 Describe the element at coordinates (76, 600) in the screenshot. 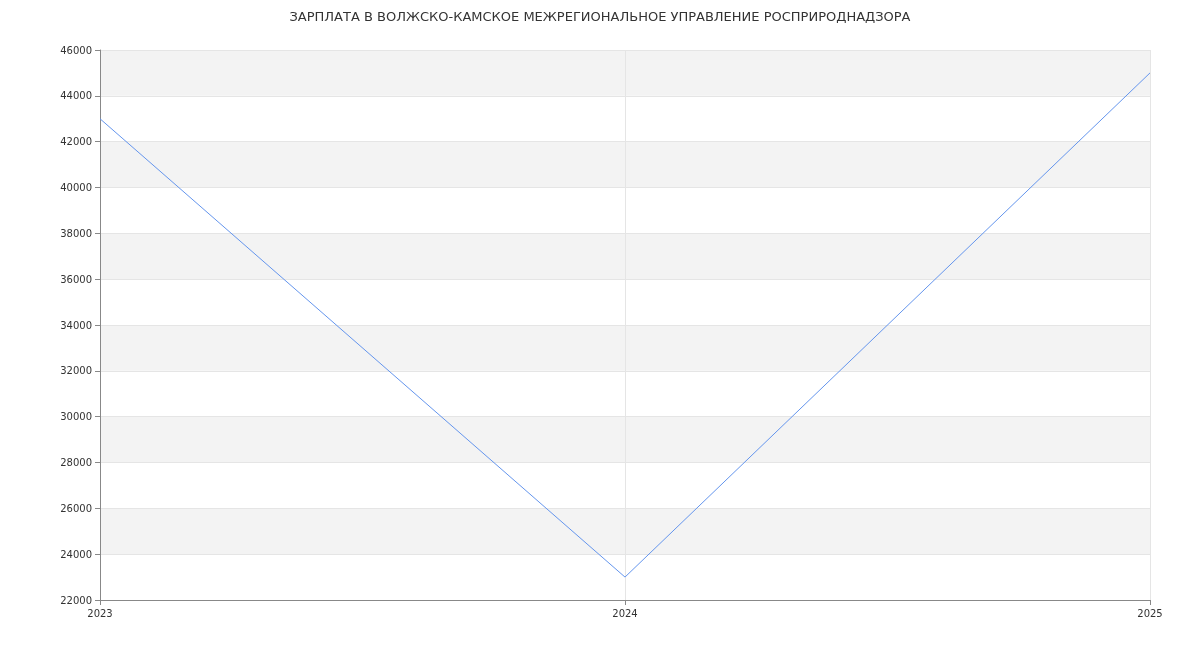

I see `y-tick-label: 22000` at that location.